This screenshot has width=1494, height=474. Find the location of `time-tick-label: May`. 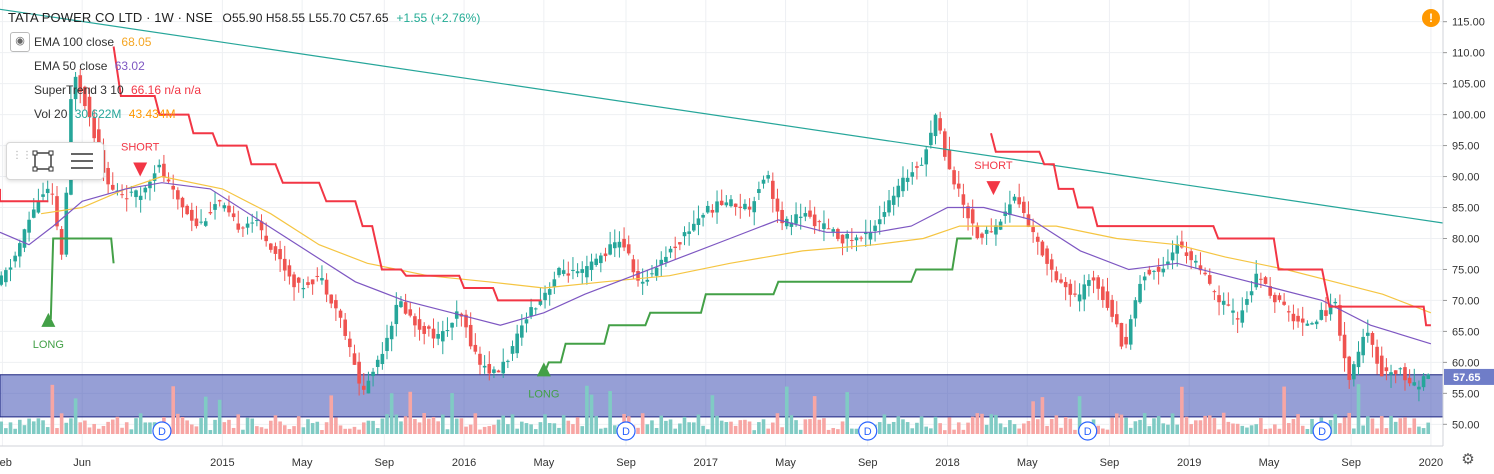

time-tick-label: May is located at coordinates (302, 463).